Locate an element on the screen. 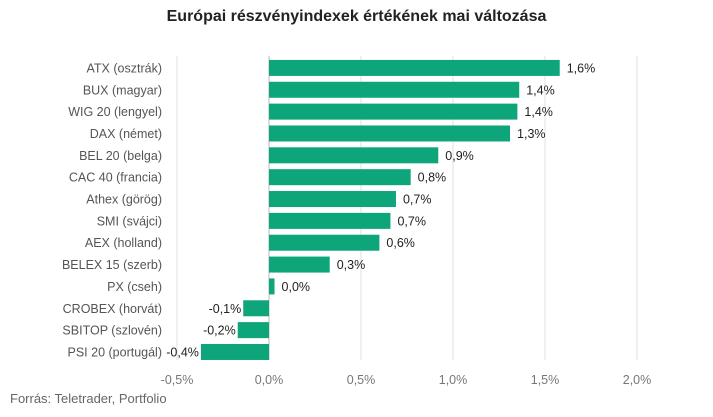 The height and width of the screenshot is (417, 713). x-tick-label: 1,5% is located at coordinates (545, 380).